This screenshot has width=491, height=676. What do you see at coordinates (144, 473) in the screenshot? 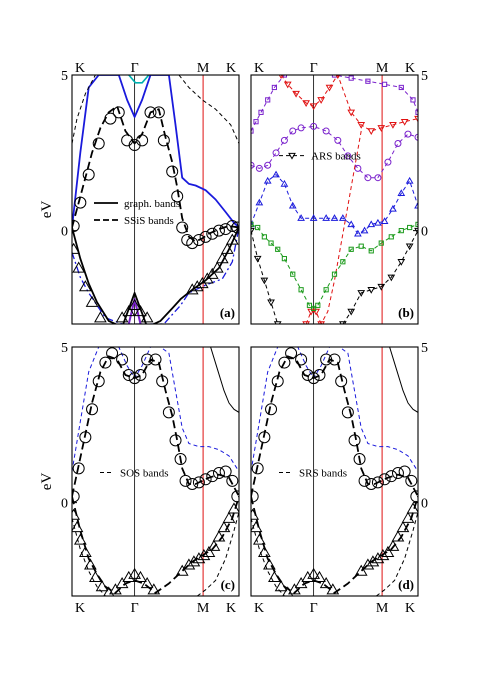
I see `legend-label: SOS bands` at bounding box center [144, 473].